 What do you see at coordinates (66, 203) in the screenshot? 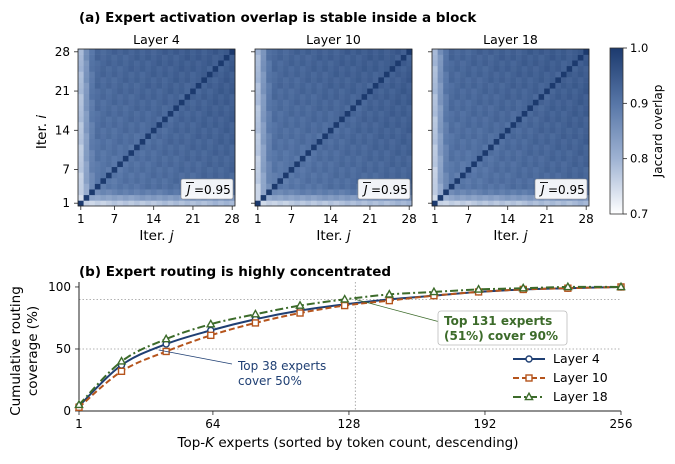
I see `y-tick-label: 1` at bounding box center [66, 203].